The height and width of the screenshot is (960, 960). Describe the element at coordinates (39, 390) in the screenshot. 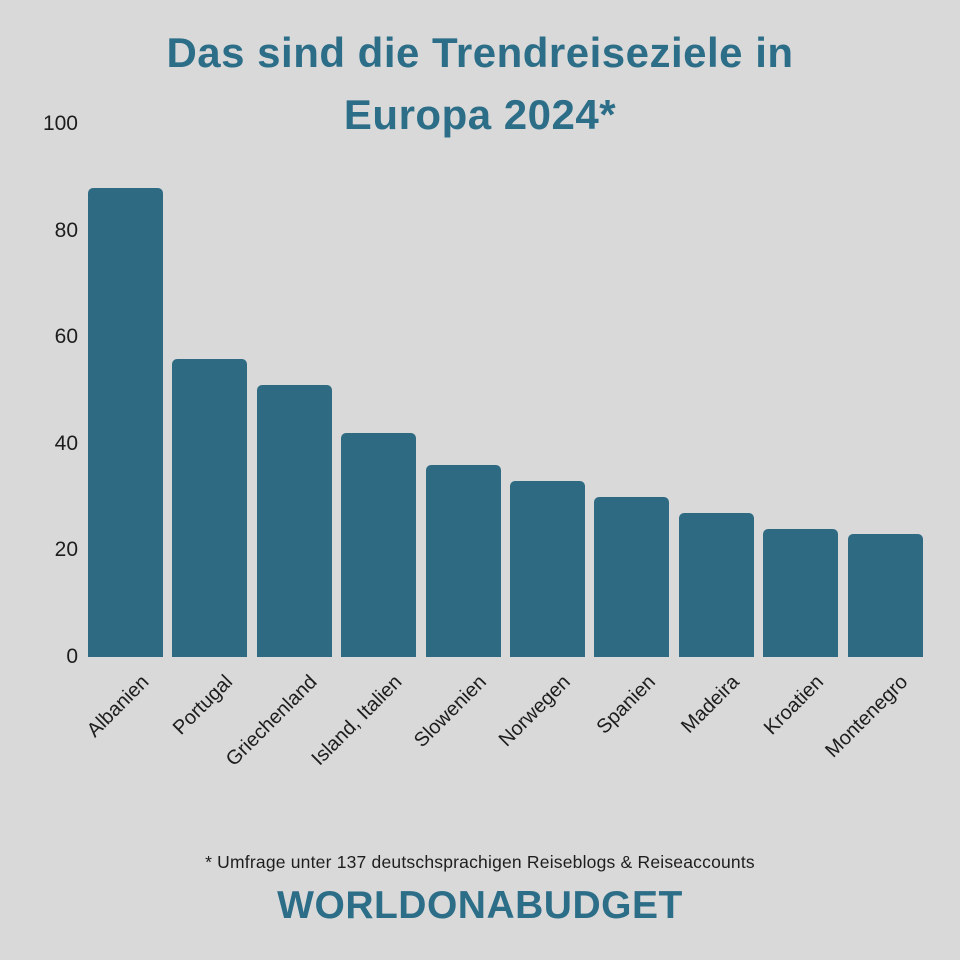

I see `y-axis: 0 20 40 60 80 100` at that location.